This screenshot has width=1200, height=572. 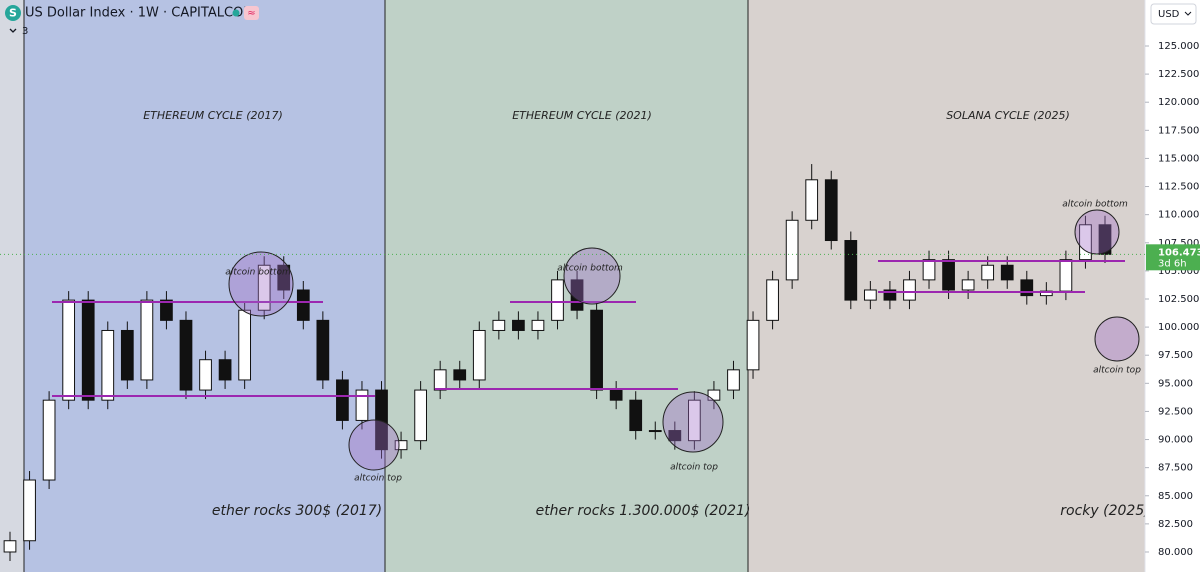 I want to click on dropdown-arrow, so click(x=1188, y=13).